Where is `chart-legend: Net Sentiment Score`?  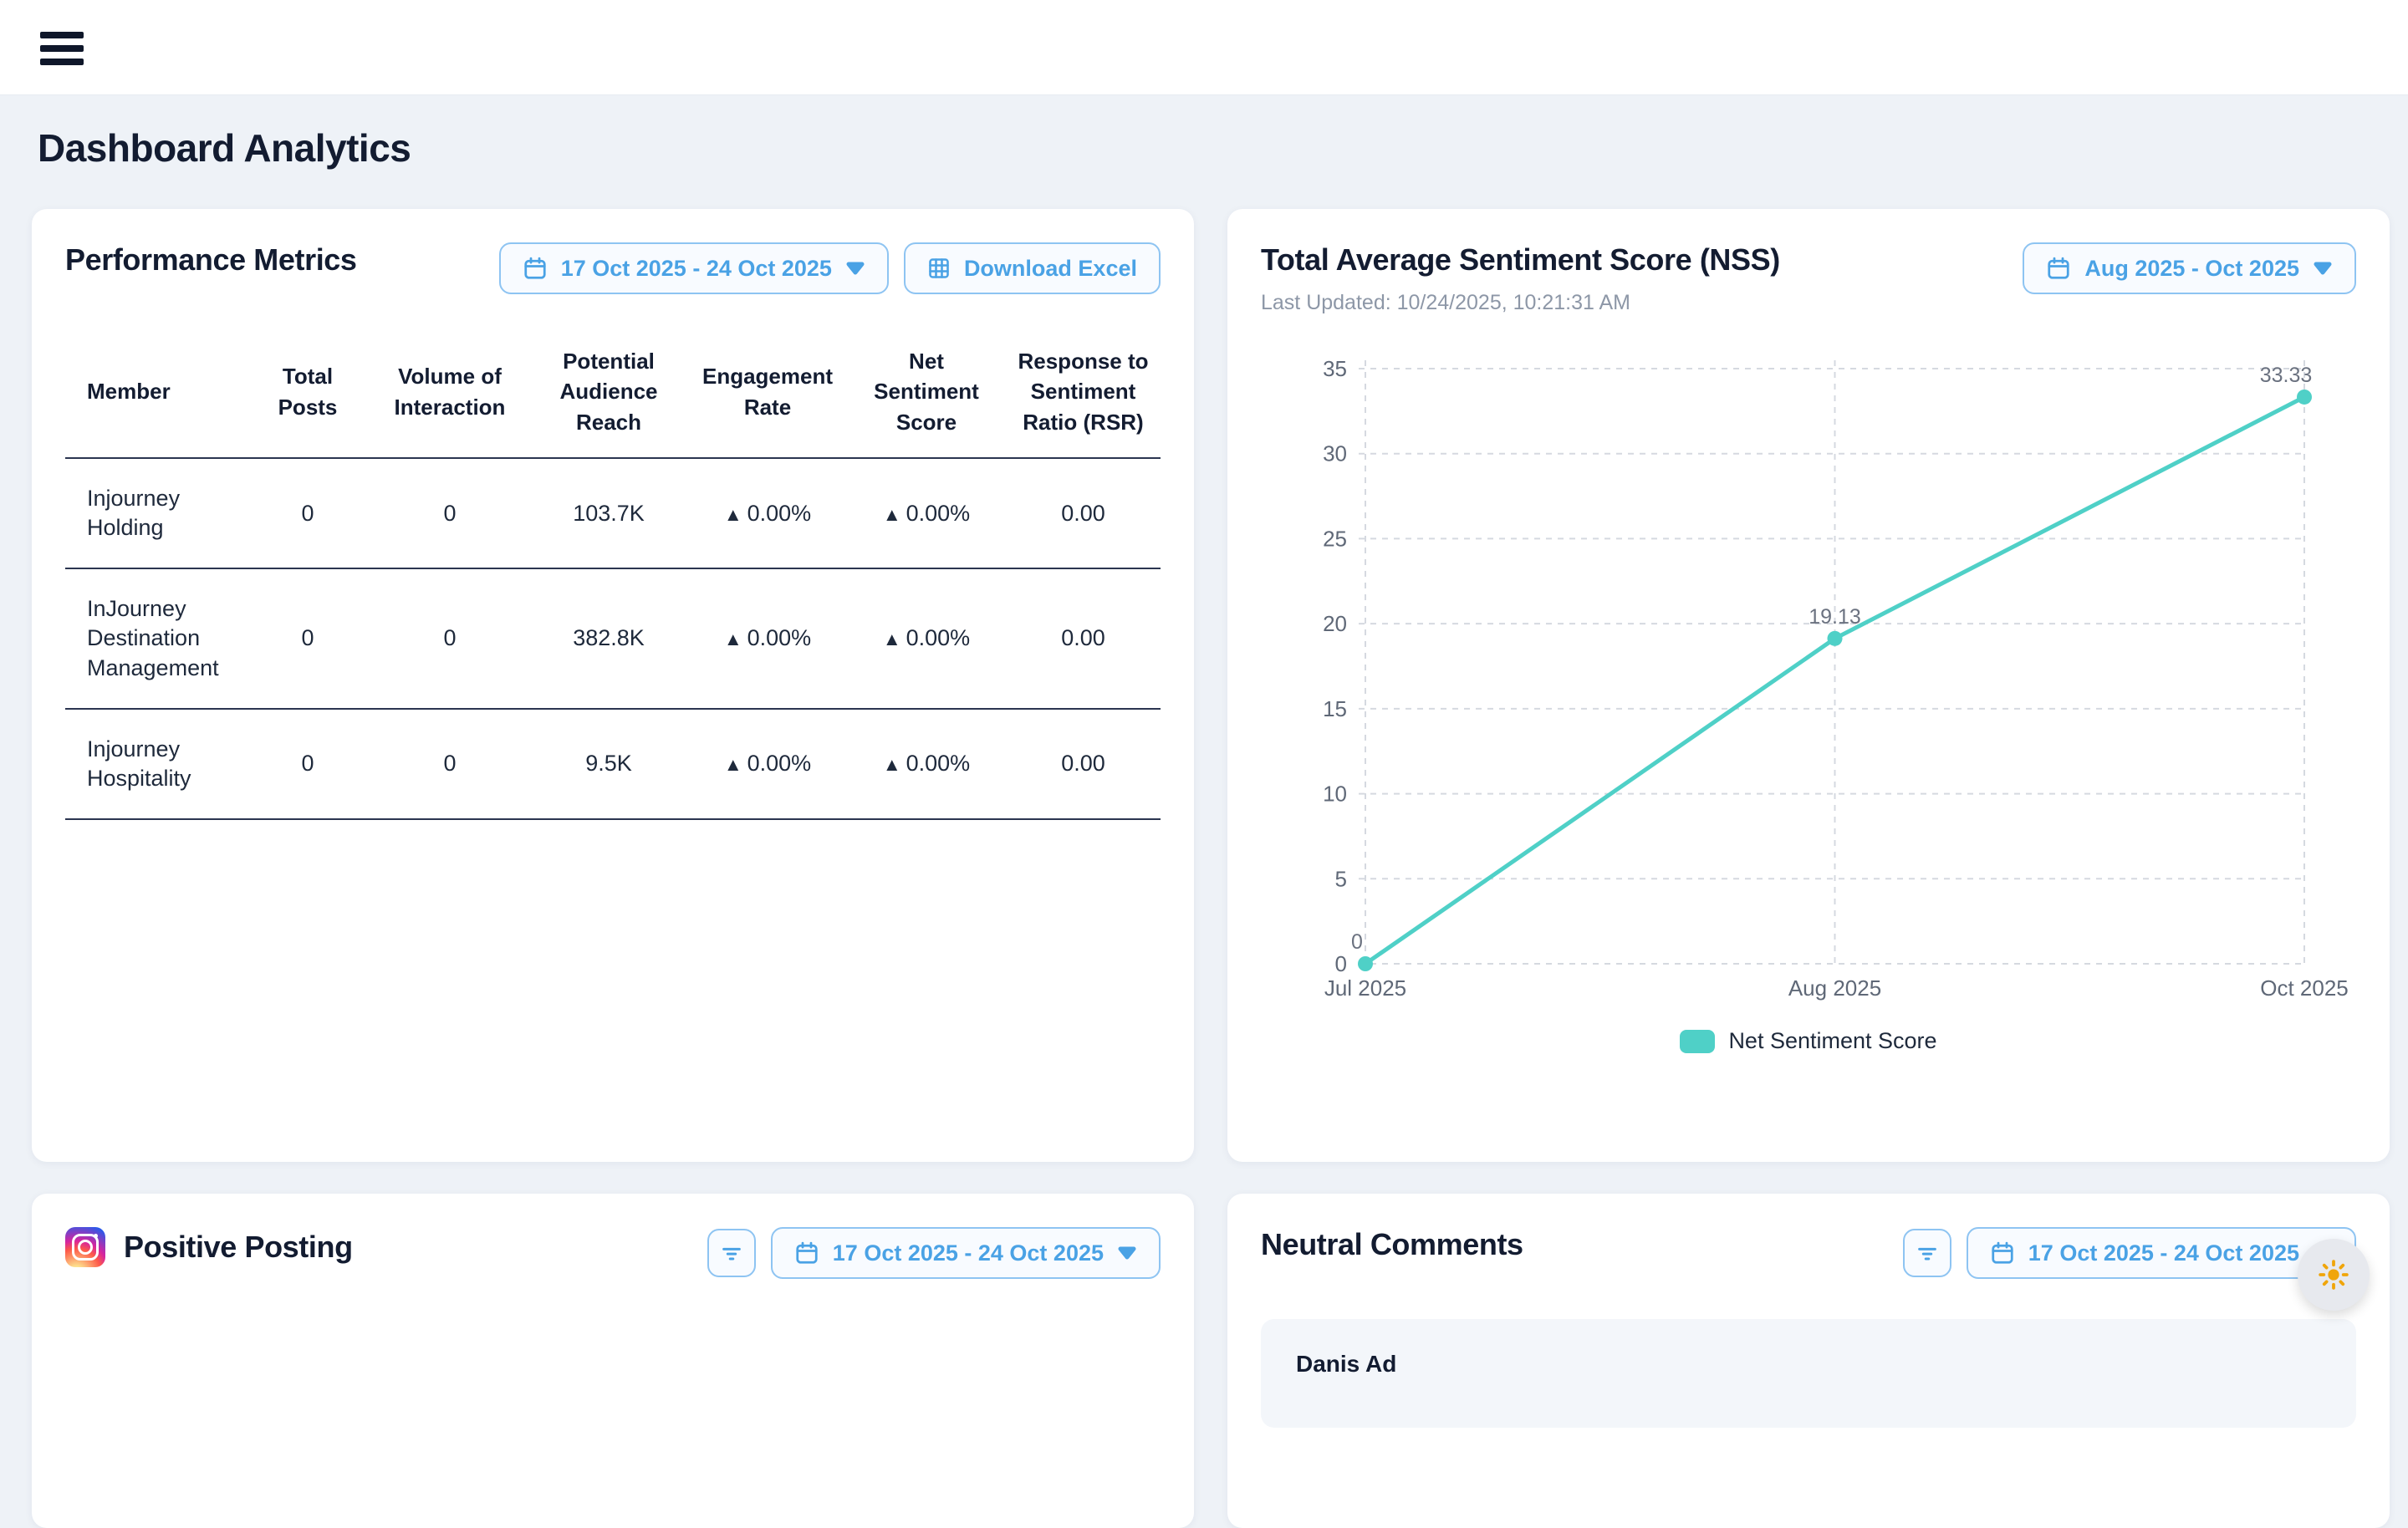
chart-legend: Net Sentiment Score is located at coordinates (1809, 1041).